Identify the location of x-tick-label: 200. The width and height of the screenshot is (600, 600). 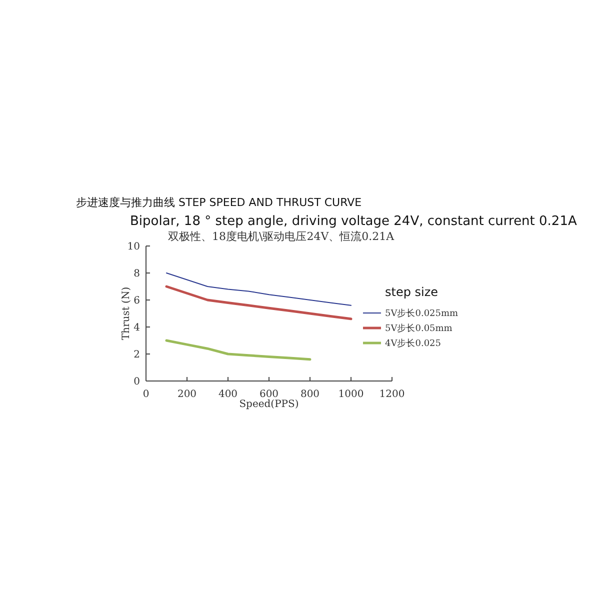
(187, 394).